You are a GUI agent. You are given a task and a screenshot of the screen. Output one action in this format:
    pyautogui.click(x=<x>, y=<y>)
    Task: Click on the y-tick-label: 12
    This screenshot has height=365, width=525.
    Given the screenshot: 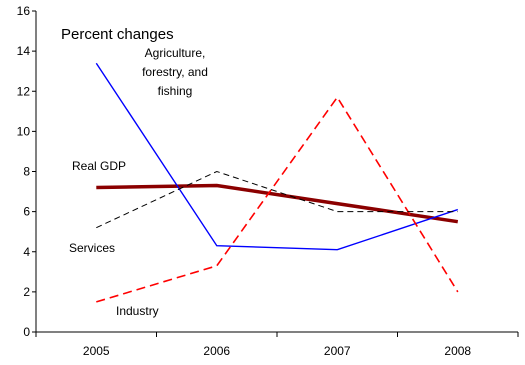 What is the action you would take?
    pyautogui.click(x=24, y=91)
    